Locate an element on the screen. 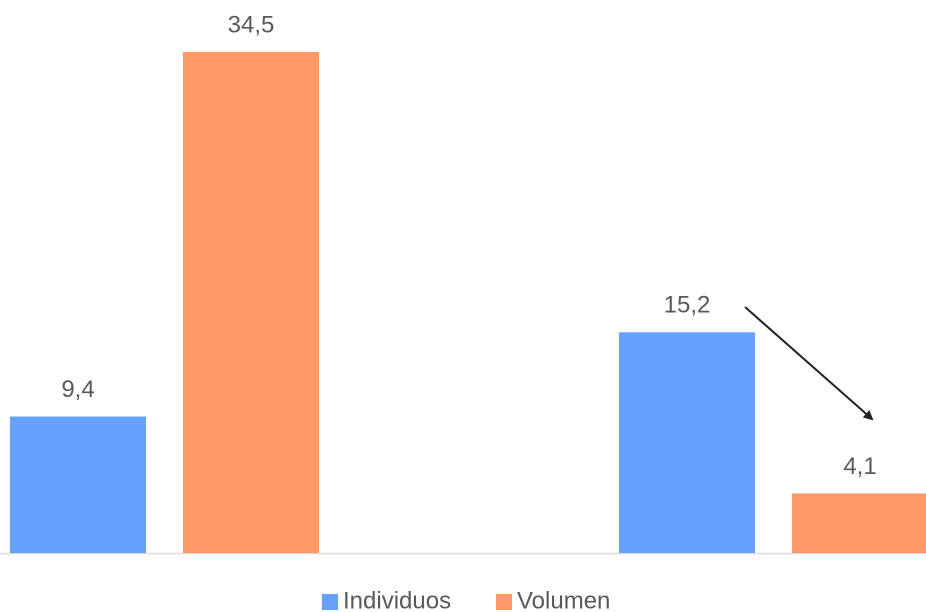 This screenshot has height=612, width=926. data-label: 9,4 is located at coordinates (77, 389).